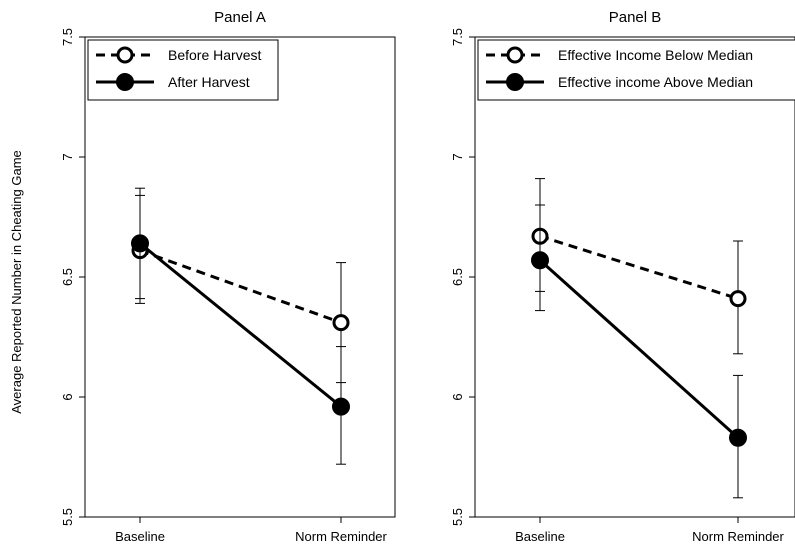 This screenshot has width=795, height=545. I want to click on panel-a-ytick-label: 5.5, so click(67, 517).